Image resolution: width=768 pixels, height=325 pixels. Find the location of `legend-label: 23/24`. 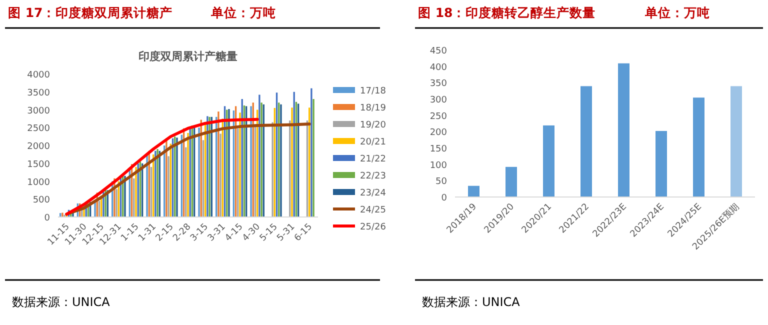

legend-label: 23/24 is located at coordinates (373, 193).